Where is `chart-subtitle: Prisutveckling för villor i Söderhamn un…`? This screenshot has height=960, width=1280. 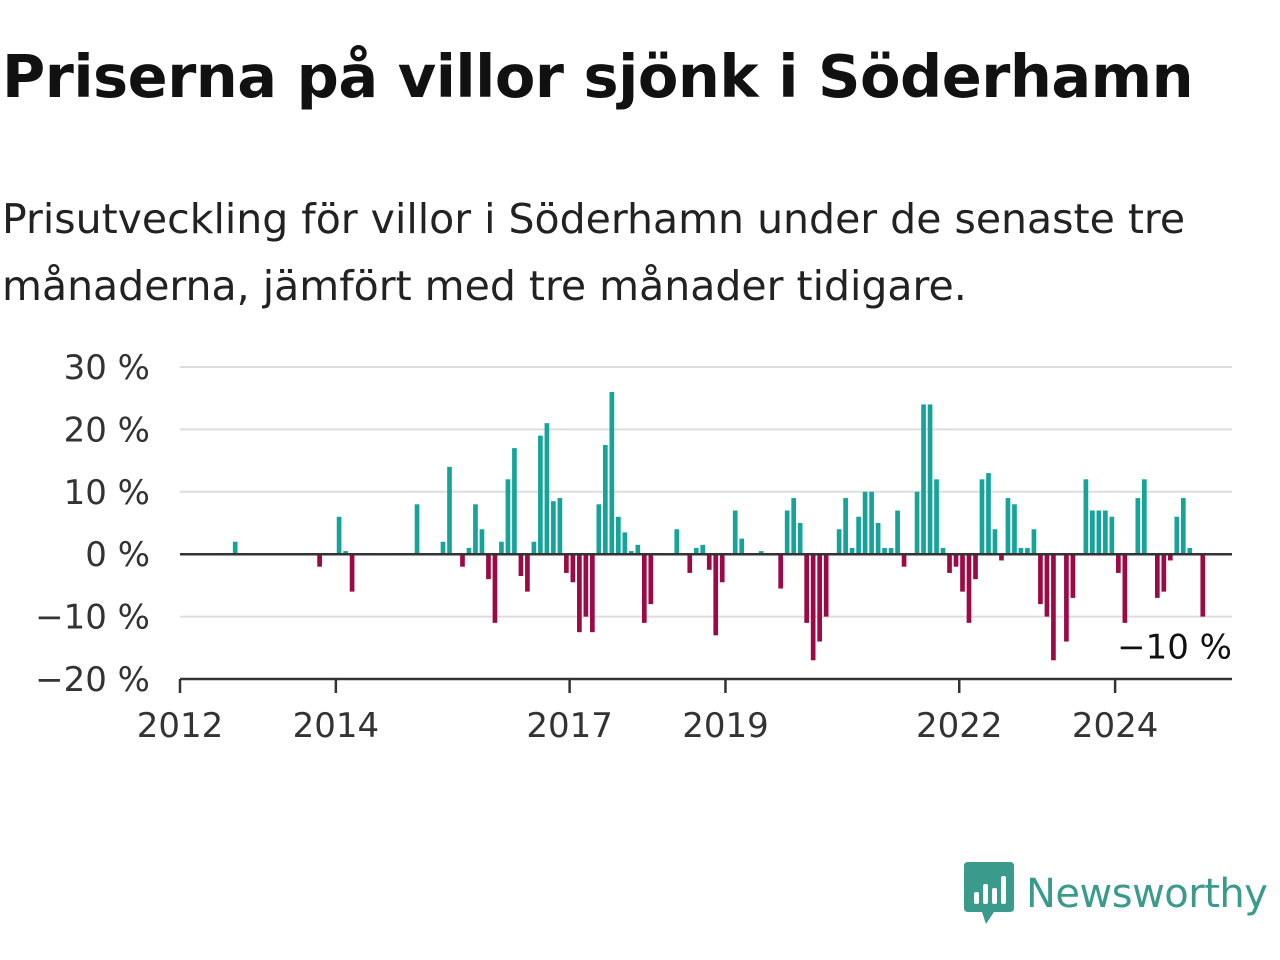
chart-subtitle: Prisutveckling för villor i Söderhamn un… is located at coordinates (594, 252).